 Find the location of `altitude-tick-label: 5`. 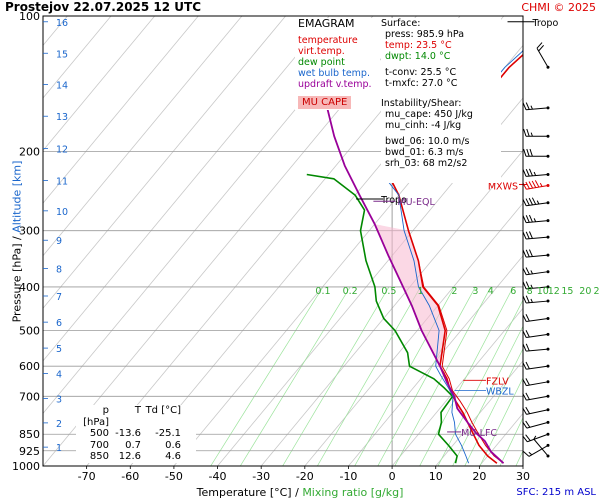

altitude-tick-label: 5 is located at coordinates (59, 349).